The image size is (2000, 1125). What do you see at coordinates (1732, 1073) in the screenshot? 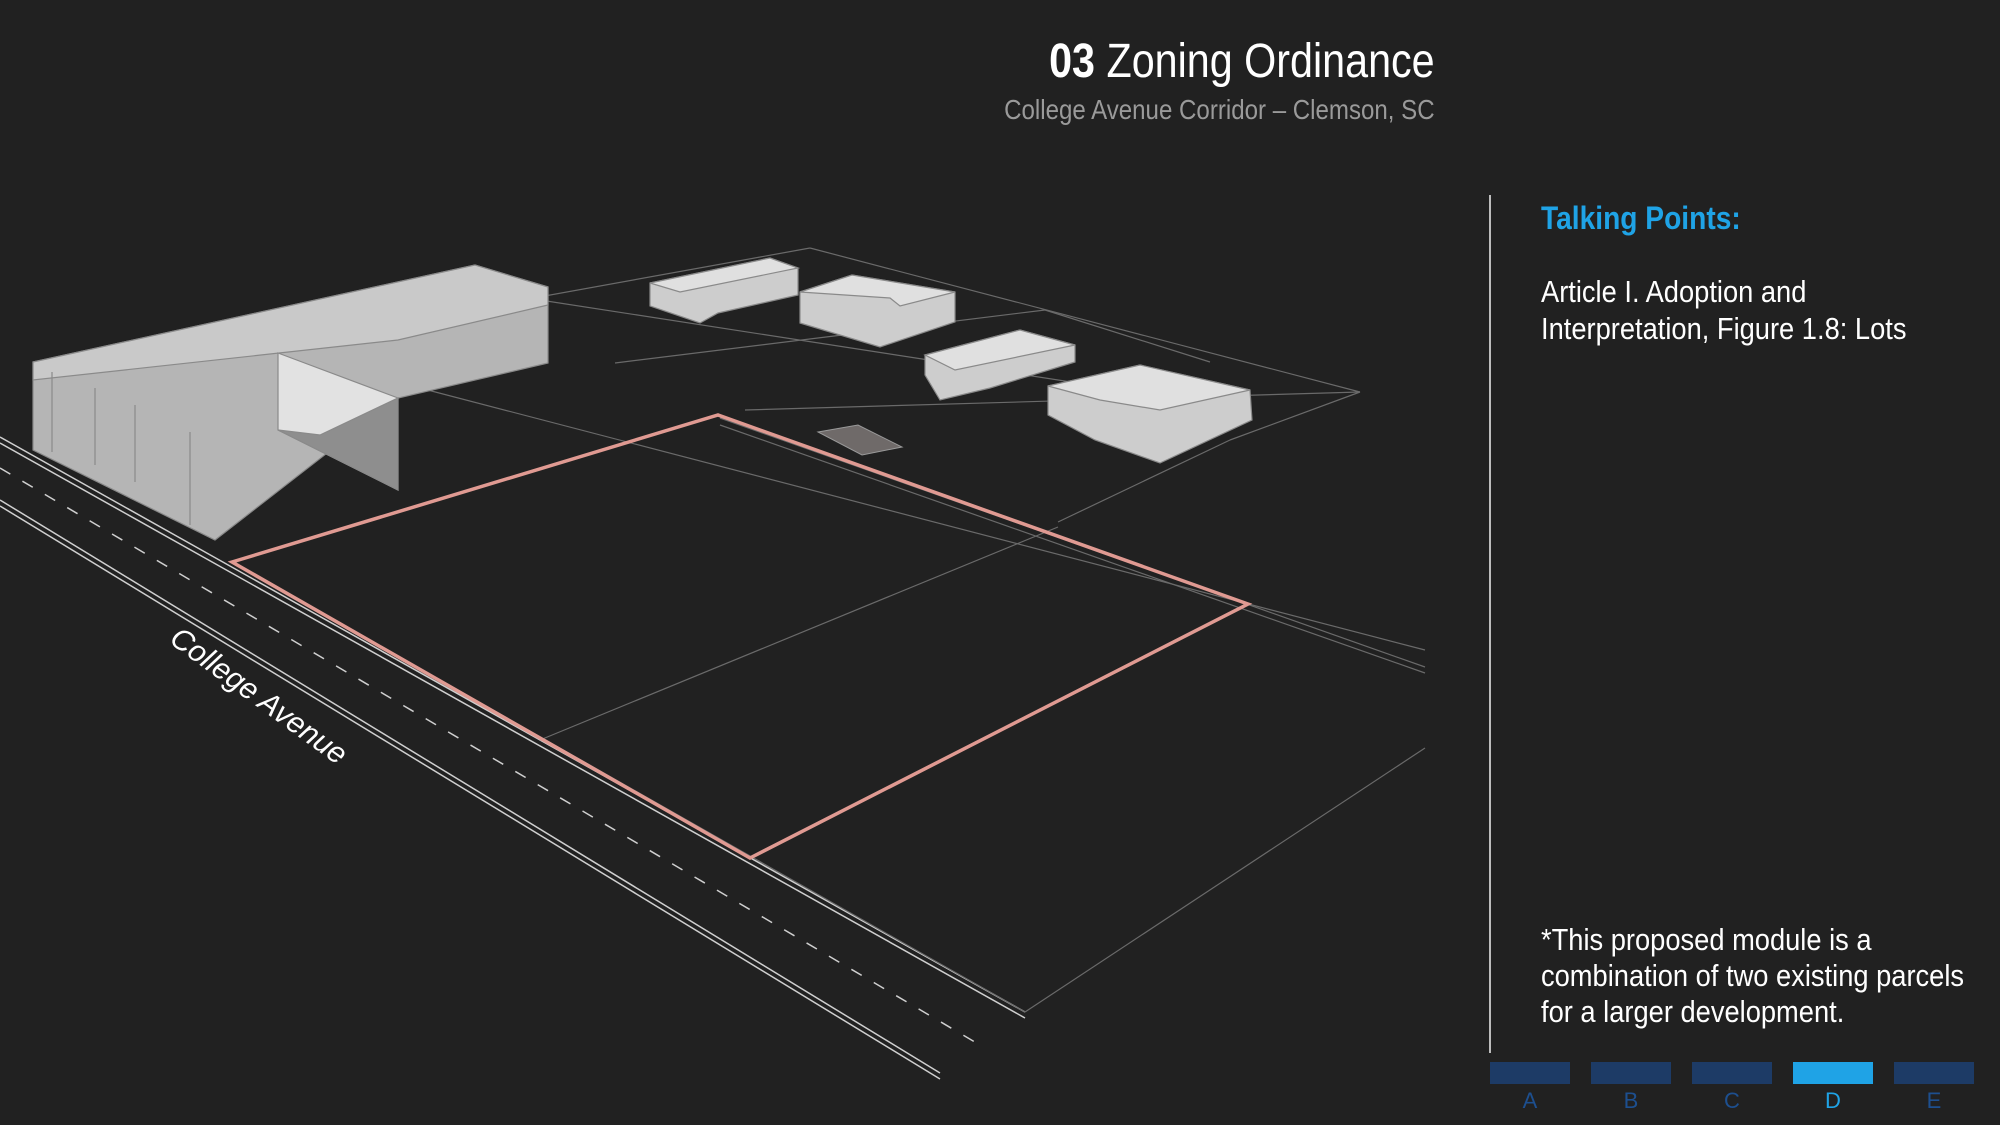
I see `tab-c-bar` at bounding box center [1732, 1073].